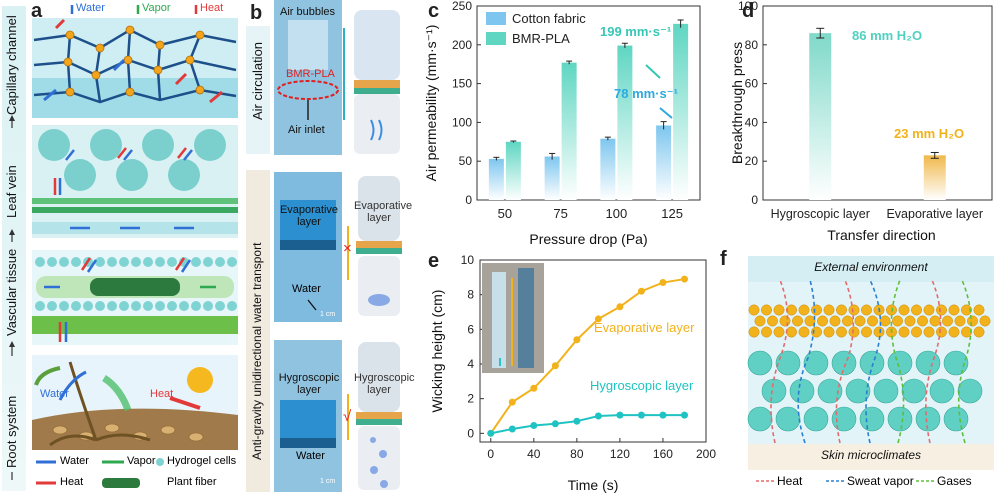  Describe the element at coordinates (338, 246) in the screenshot. I see `panel-b-art` at that location.